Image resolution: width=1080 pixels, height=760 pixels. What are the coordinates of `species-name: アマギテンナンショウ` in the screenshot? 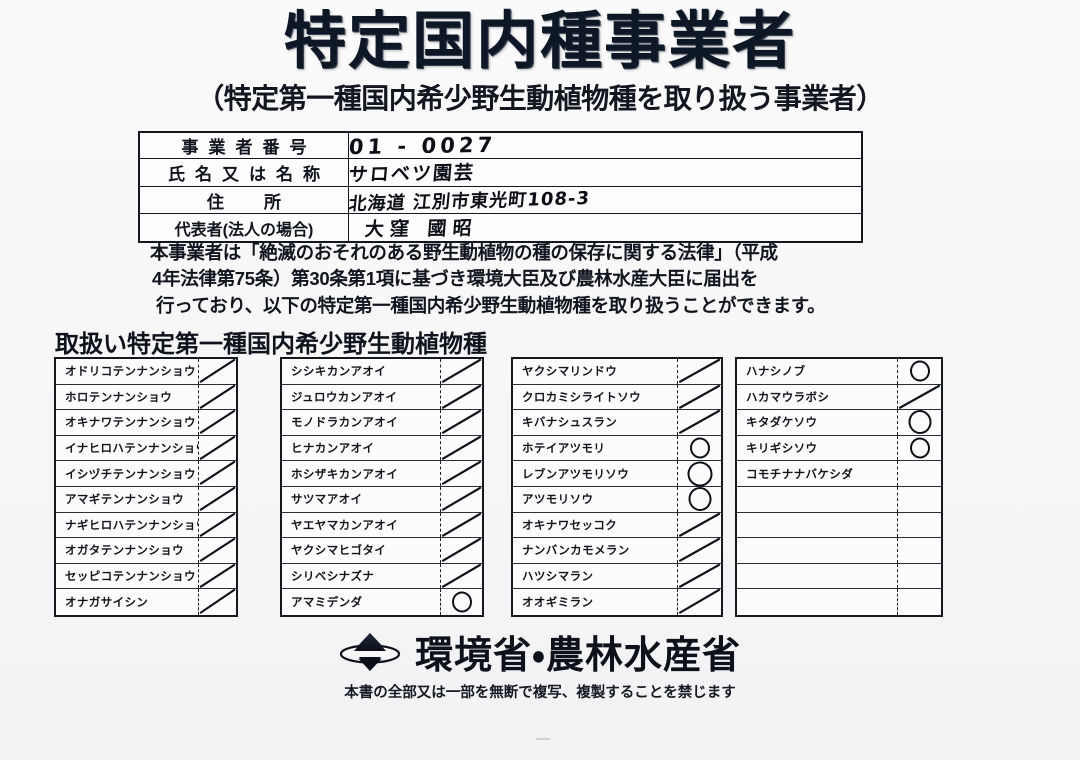 It's located at (124, 499).